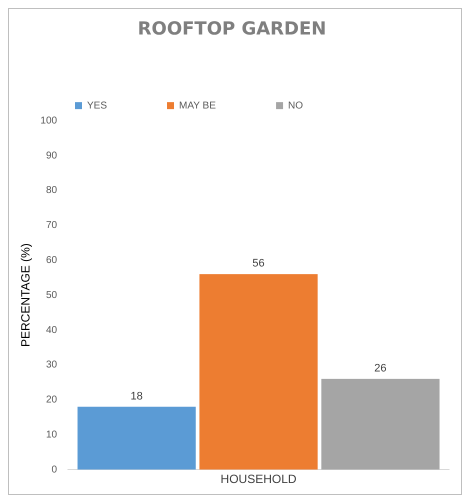 The height and width of the screenshot is (503, 470). I want to click on y-tick-label: 30, so click(52, 365).